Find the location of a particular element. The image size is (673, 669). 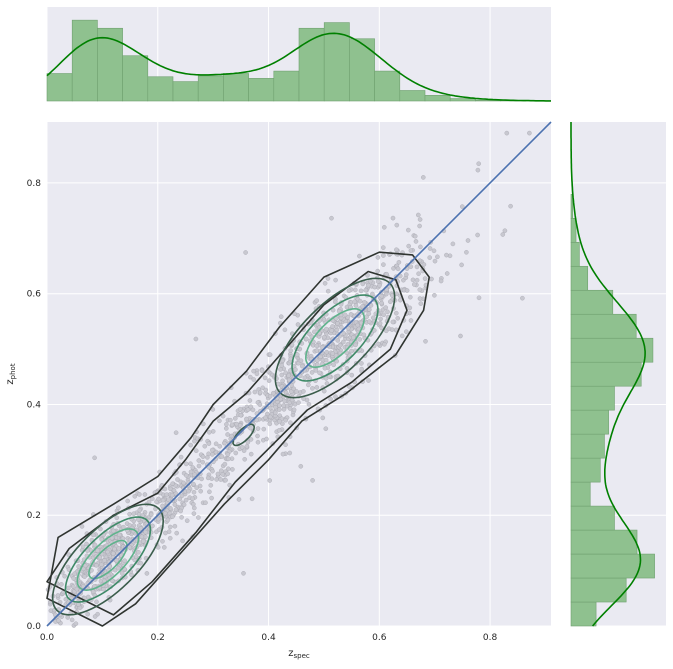

x-tick-label-1: 0.2 is located at coordinates (158, 638).